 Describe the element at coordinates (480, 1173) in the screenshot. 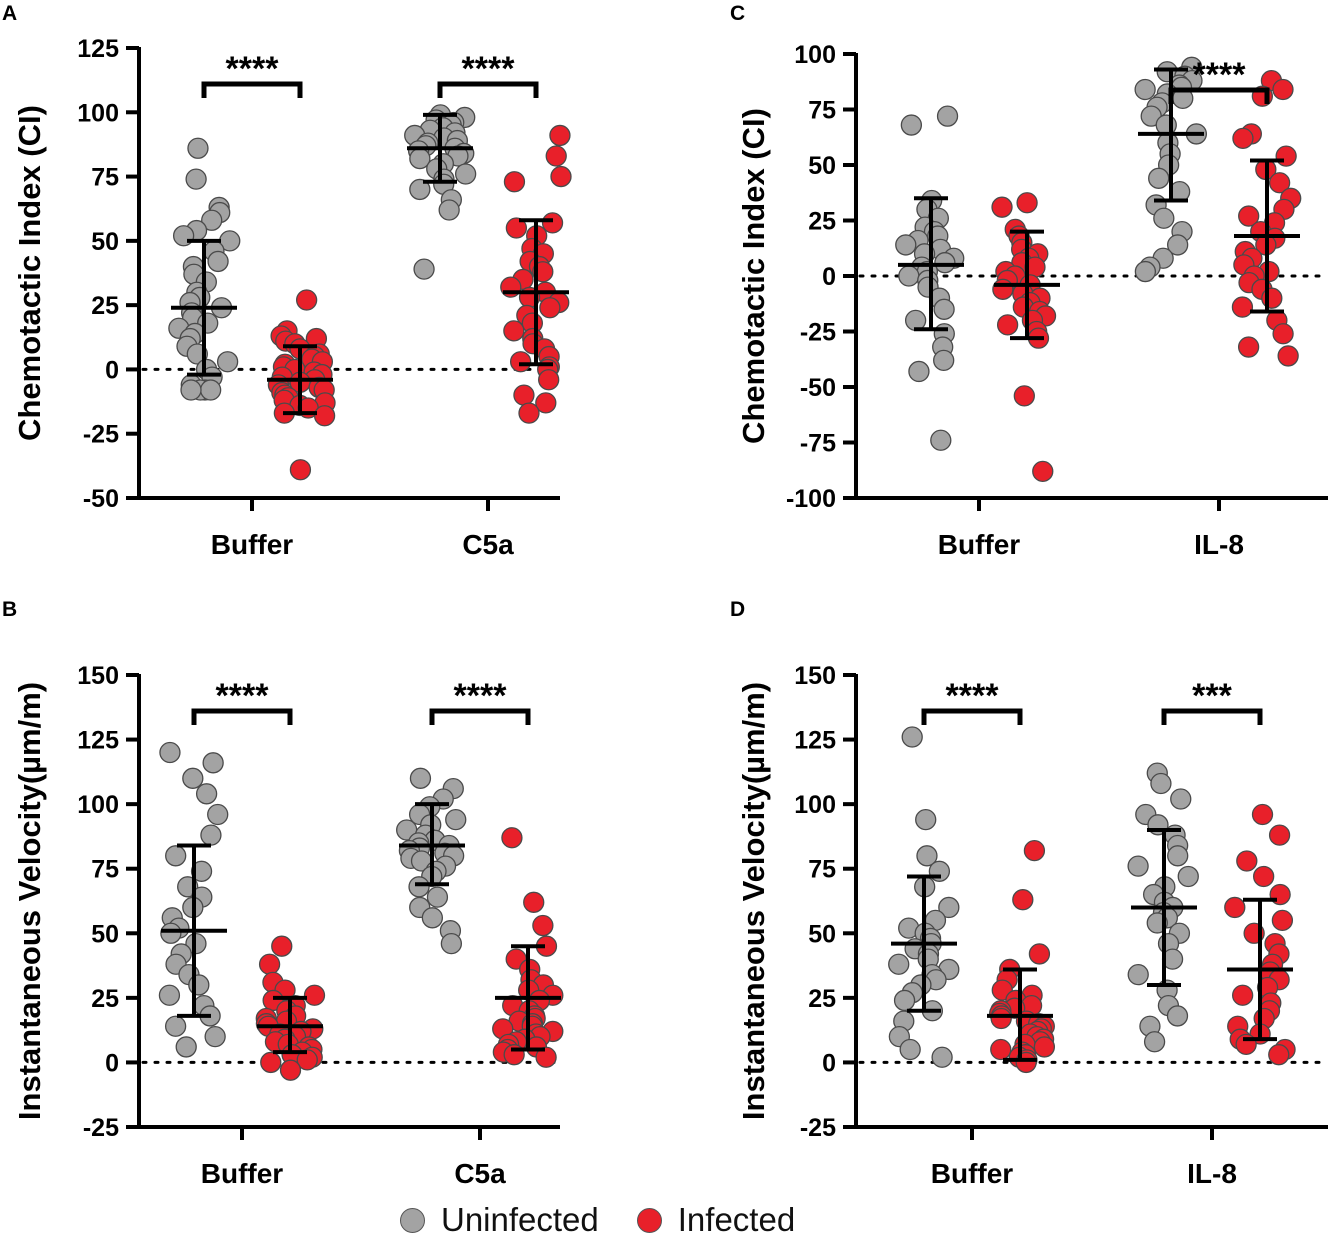

I see `x-tick-label: C5a` at that location.